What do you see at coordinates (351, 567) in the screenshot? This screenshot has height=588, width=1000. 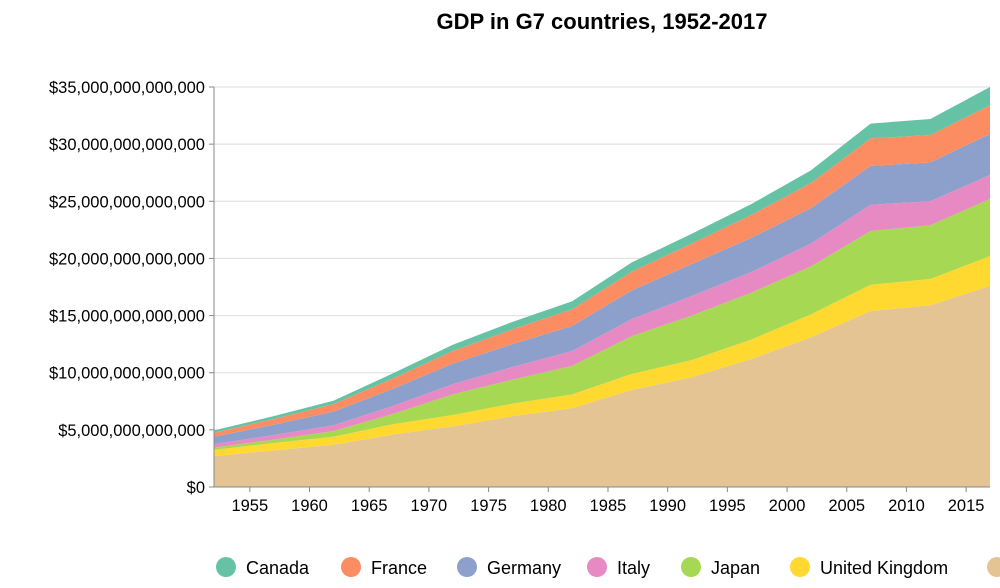 I see `legend-swatch-france` at bounding box center [351, 567].